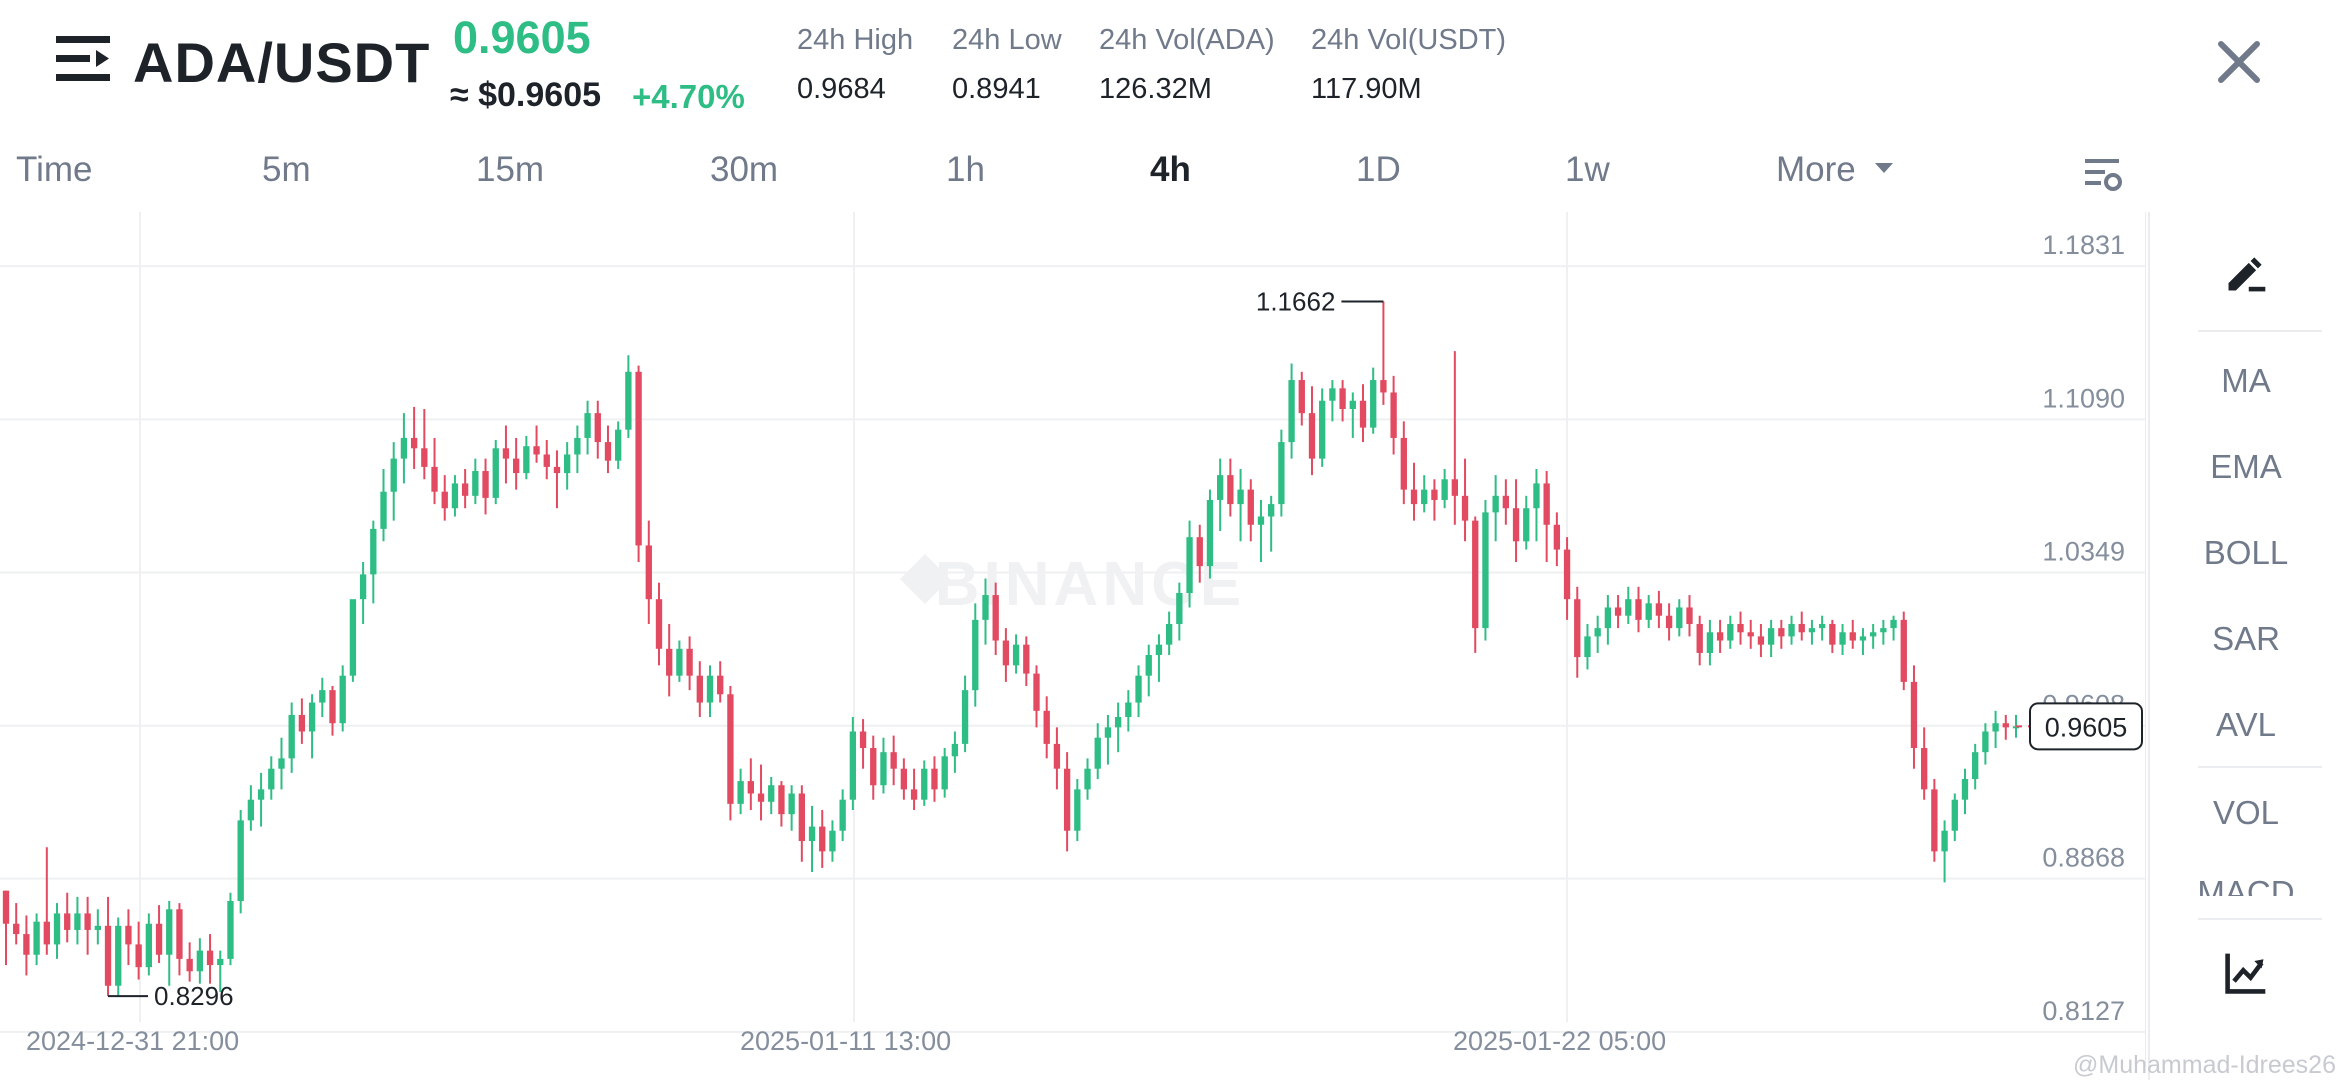 Image resolution: width=2340 pixels, height=1080 pixels. What do you see at coordinates (510, 169) in the screenshot?
I see `tab-15m: 15m` at bounding box center [510, 169].